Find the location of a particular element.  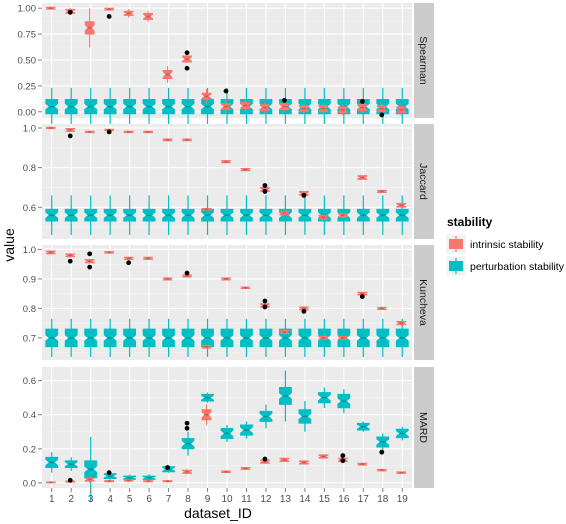

x-tick-label: 16 is located at coordinates (344, 499).